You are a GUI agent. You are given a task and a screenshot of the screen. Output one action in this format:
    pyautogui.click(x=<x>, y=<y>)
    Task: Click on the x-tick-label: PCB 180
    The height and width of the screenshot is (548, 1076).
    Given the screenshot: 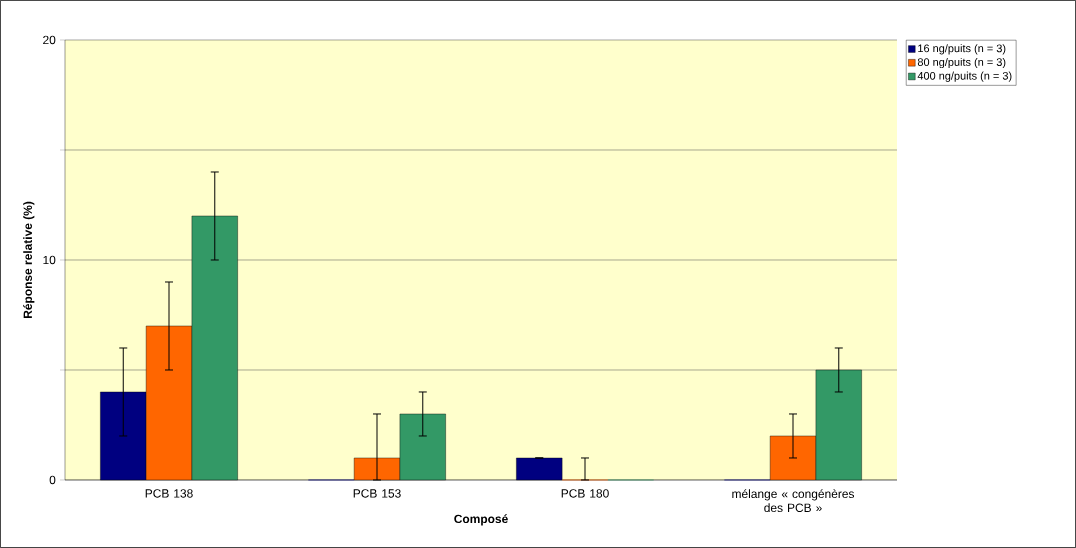 What is the action you would take?
    pyautogui.click(x=585, y=493)
    